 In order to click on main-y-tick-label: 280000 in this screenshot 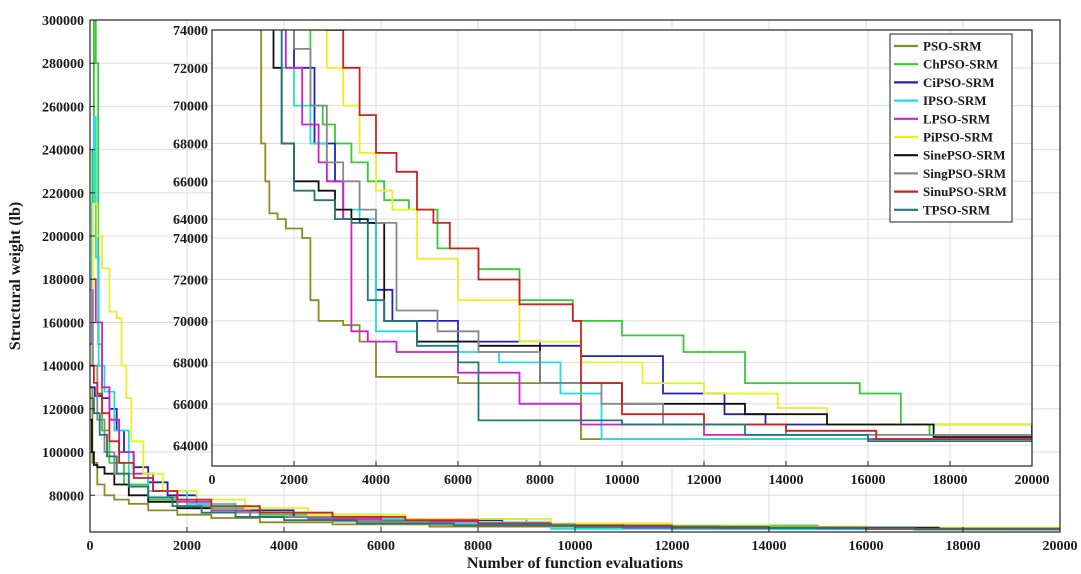, I will do `click(63, 64)`.